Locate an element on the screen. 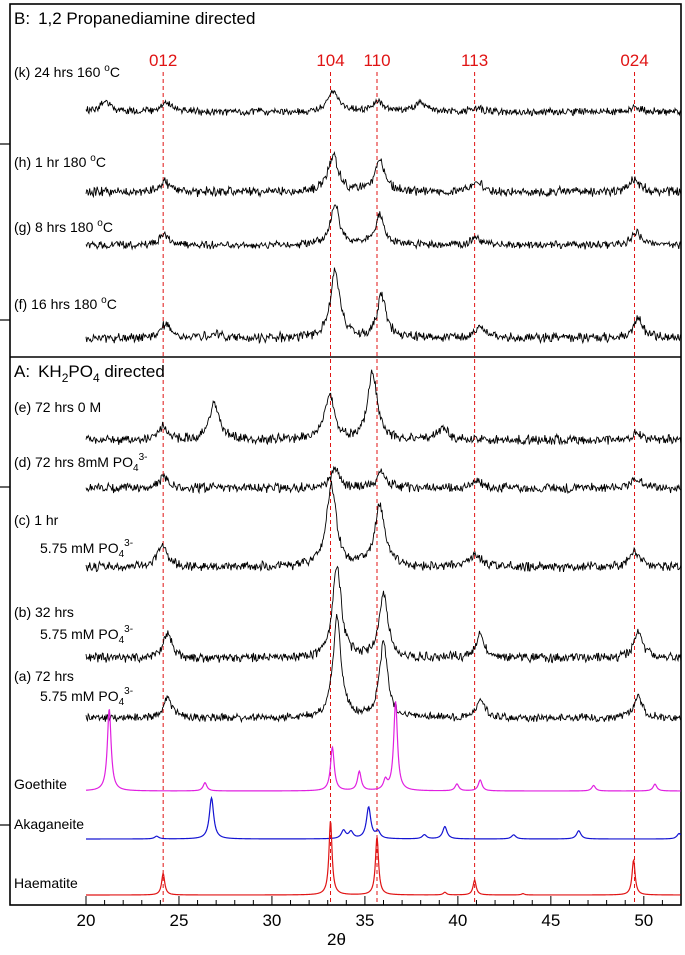 This screenshot has height=955, width=685. trace-haematite is located at coordinates (383, 858).